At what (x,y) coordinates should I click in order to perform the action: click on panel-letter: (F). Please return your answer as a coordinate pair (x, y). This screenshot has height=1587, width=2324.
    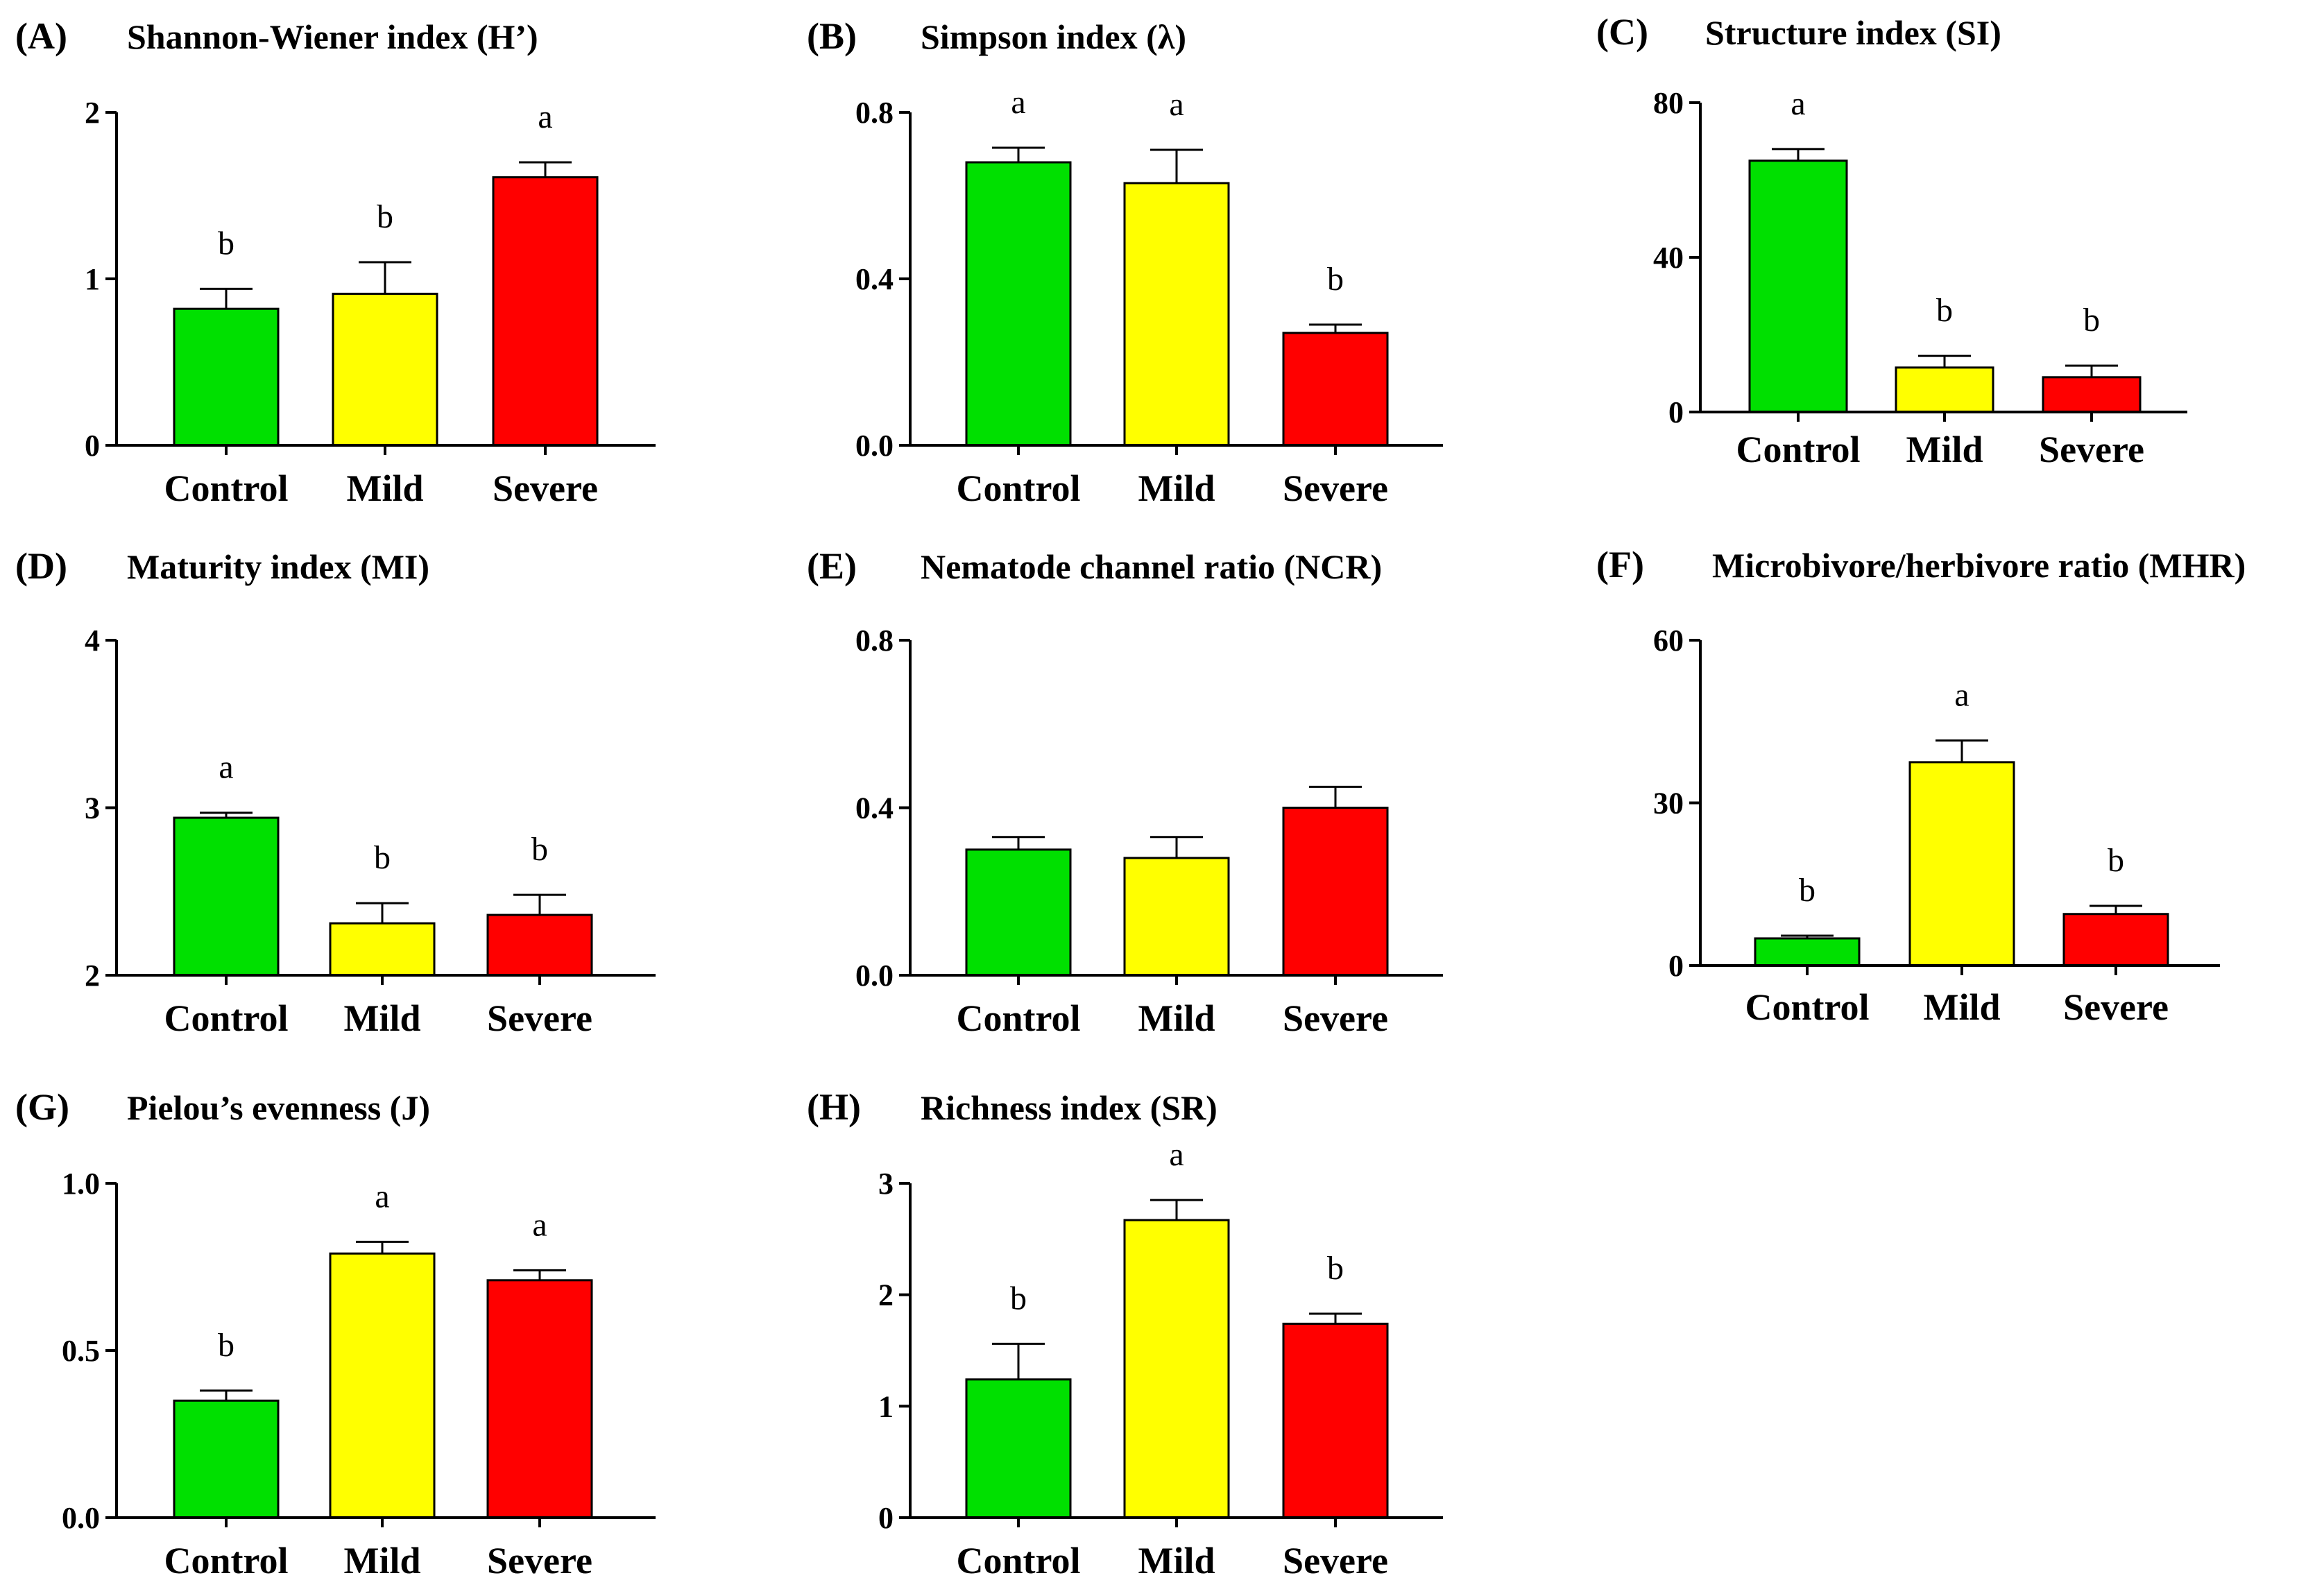
    Looking at the image, I should click on (1620, 564).